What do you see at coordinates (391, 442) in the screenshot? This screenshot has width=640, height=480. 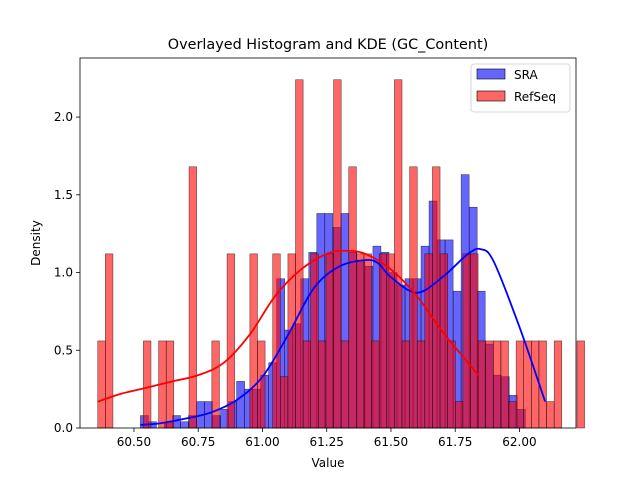 I see `x-tick-label: 61.50` at bounding box center [391, 442].